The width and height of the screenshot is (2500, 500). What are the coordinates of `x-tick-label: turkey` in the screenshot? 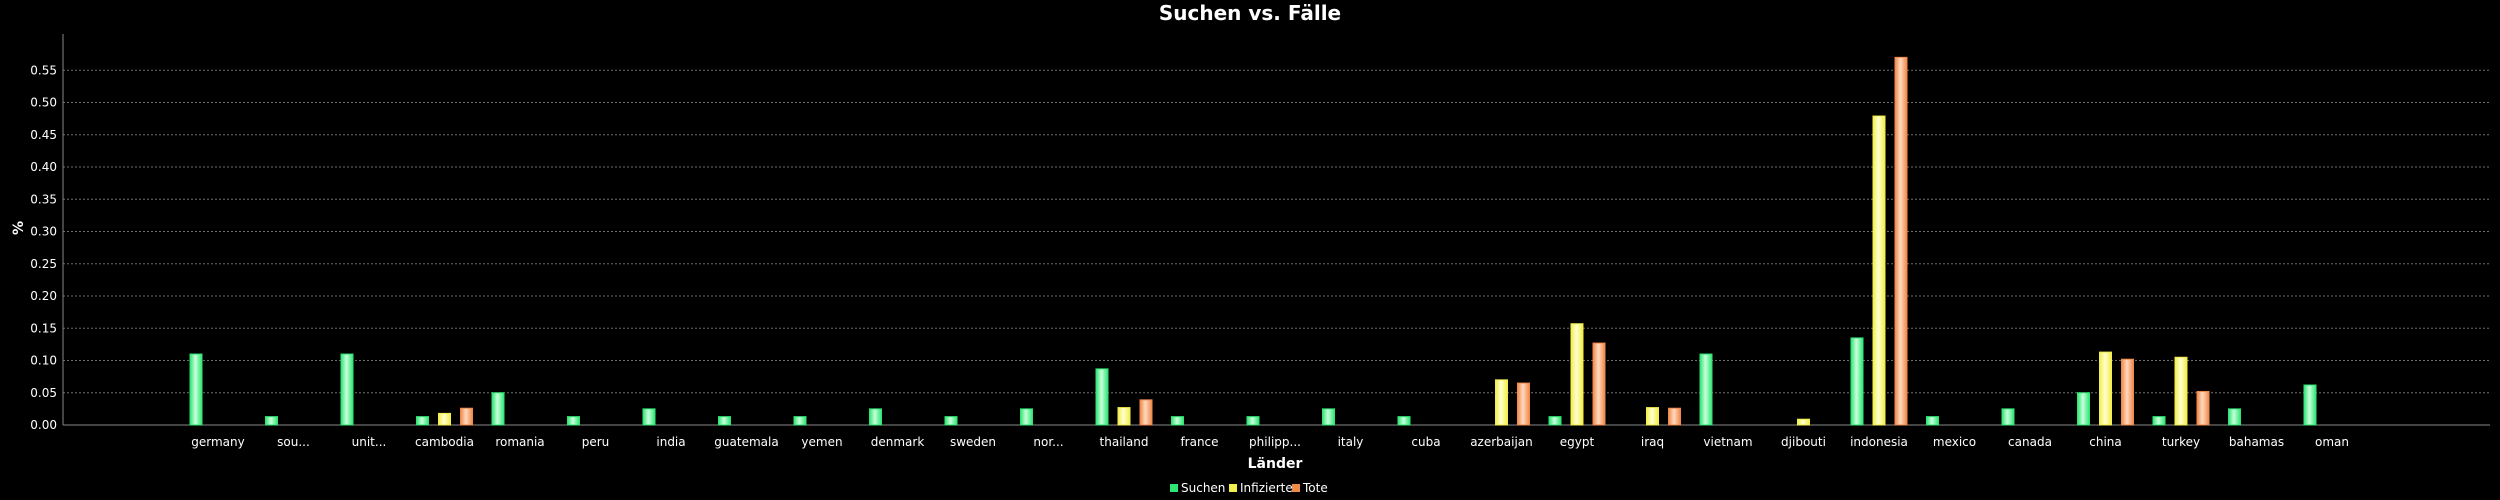 It's located at (2181, 442).